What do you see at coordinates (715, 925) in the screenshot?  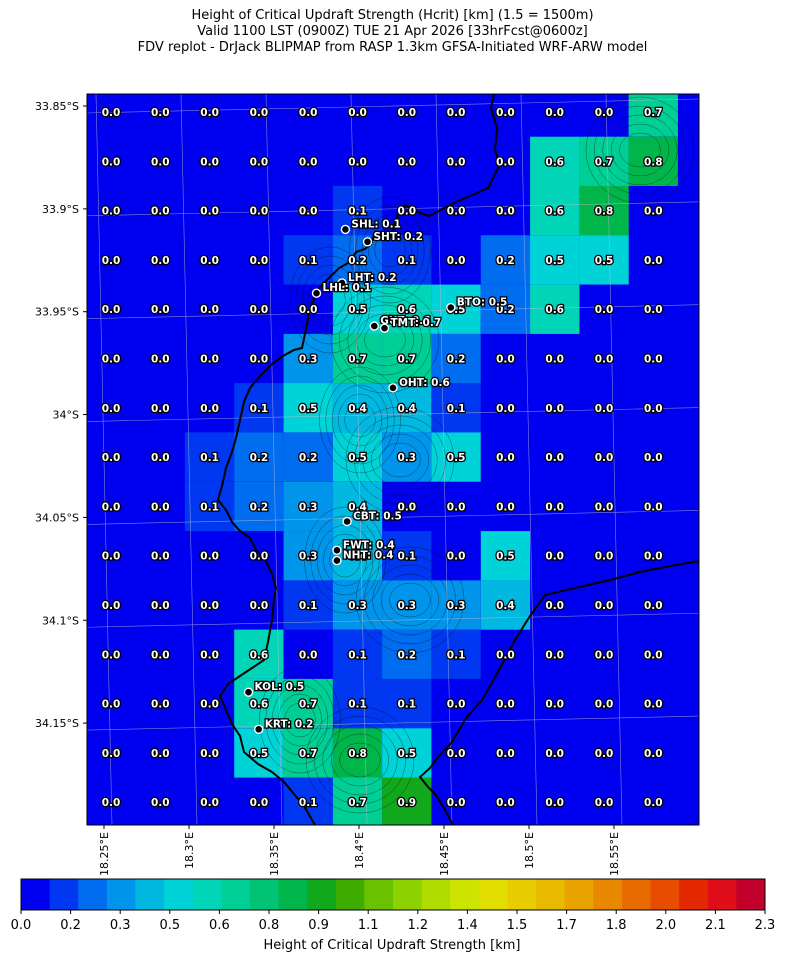 I see `colorbar-tick-label: 2.1` at bounding box center [715, 925].